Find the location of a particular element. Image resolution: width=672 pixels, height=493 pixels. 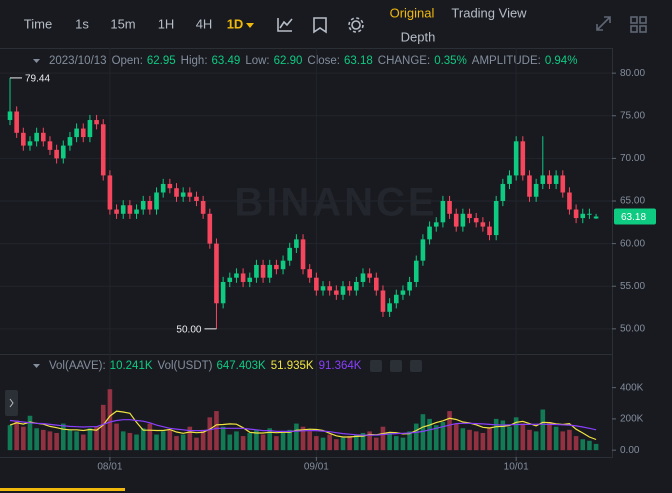

info-value: 62.90 is located at coordinates (288, 61).